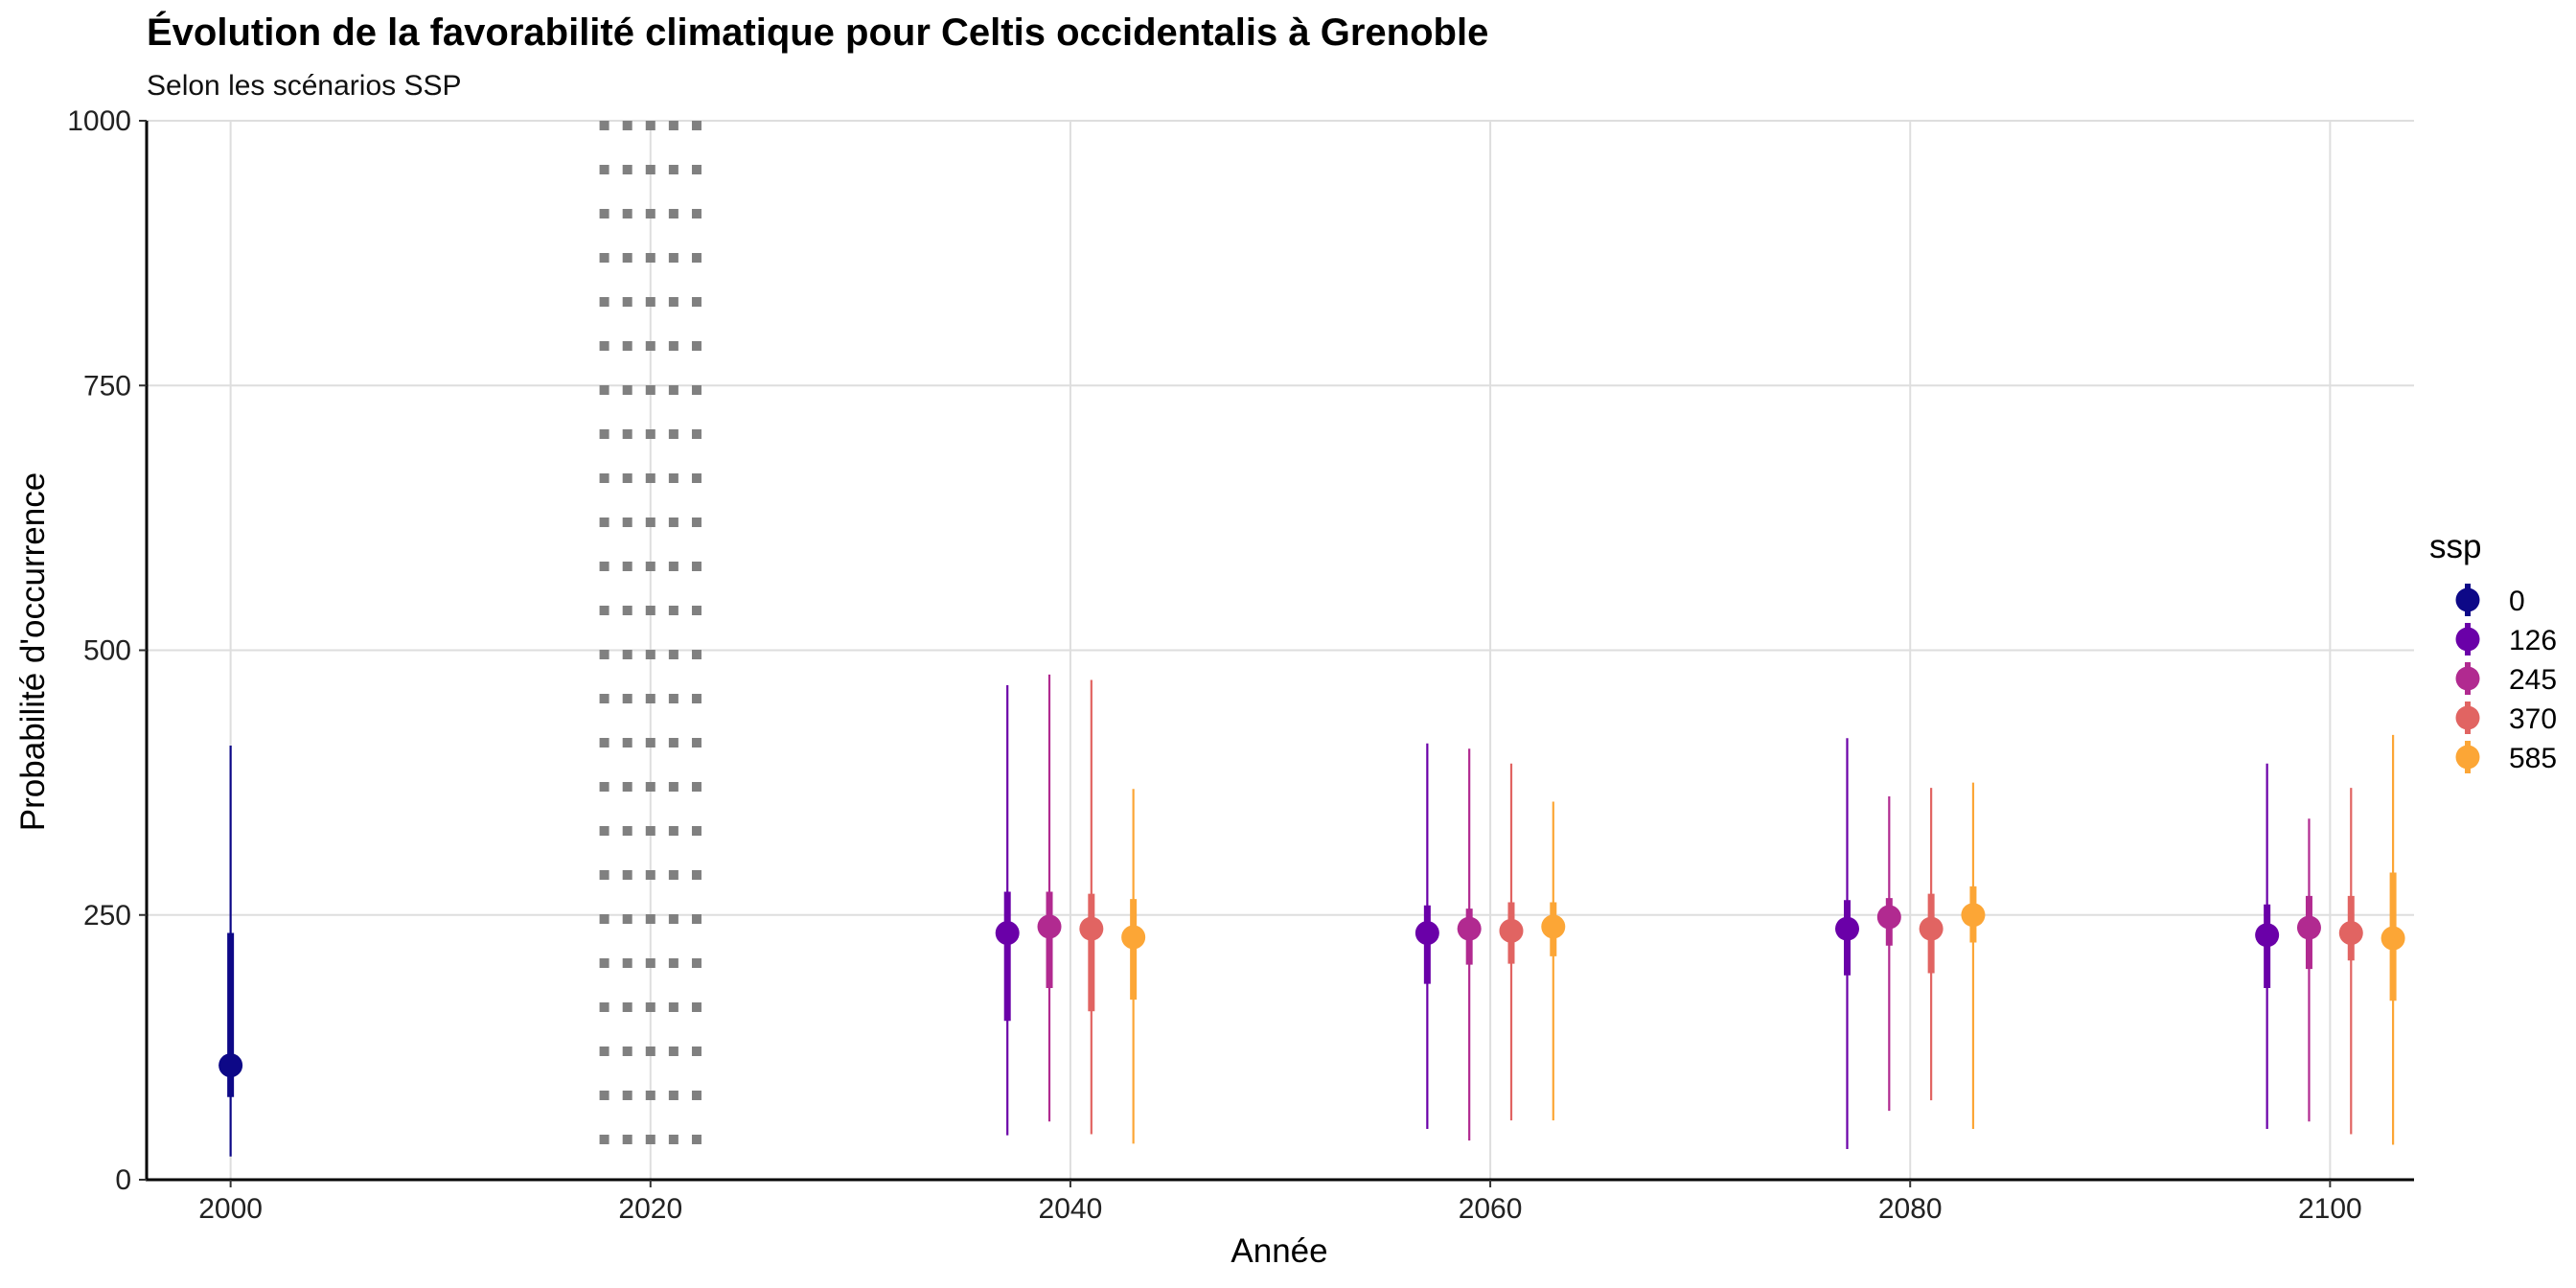  Describe the element at coordinates (1888, 953) in the screenshot. I see `pointrange-ssp-245-2079` at that location.